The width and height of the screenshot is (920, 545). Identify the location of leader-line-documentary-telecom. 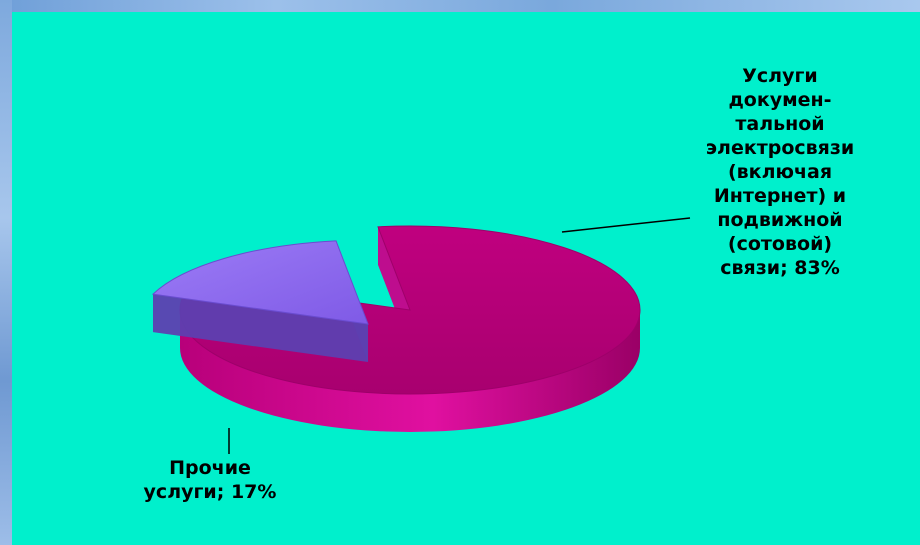
(626, 225).